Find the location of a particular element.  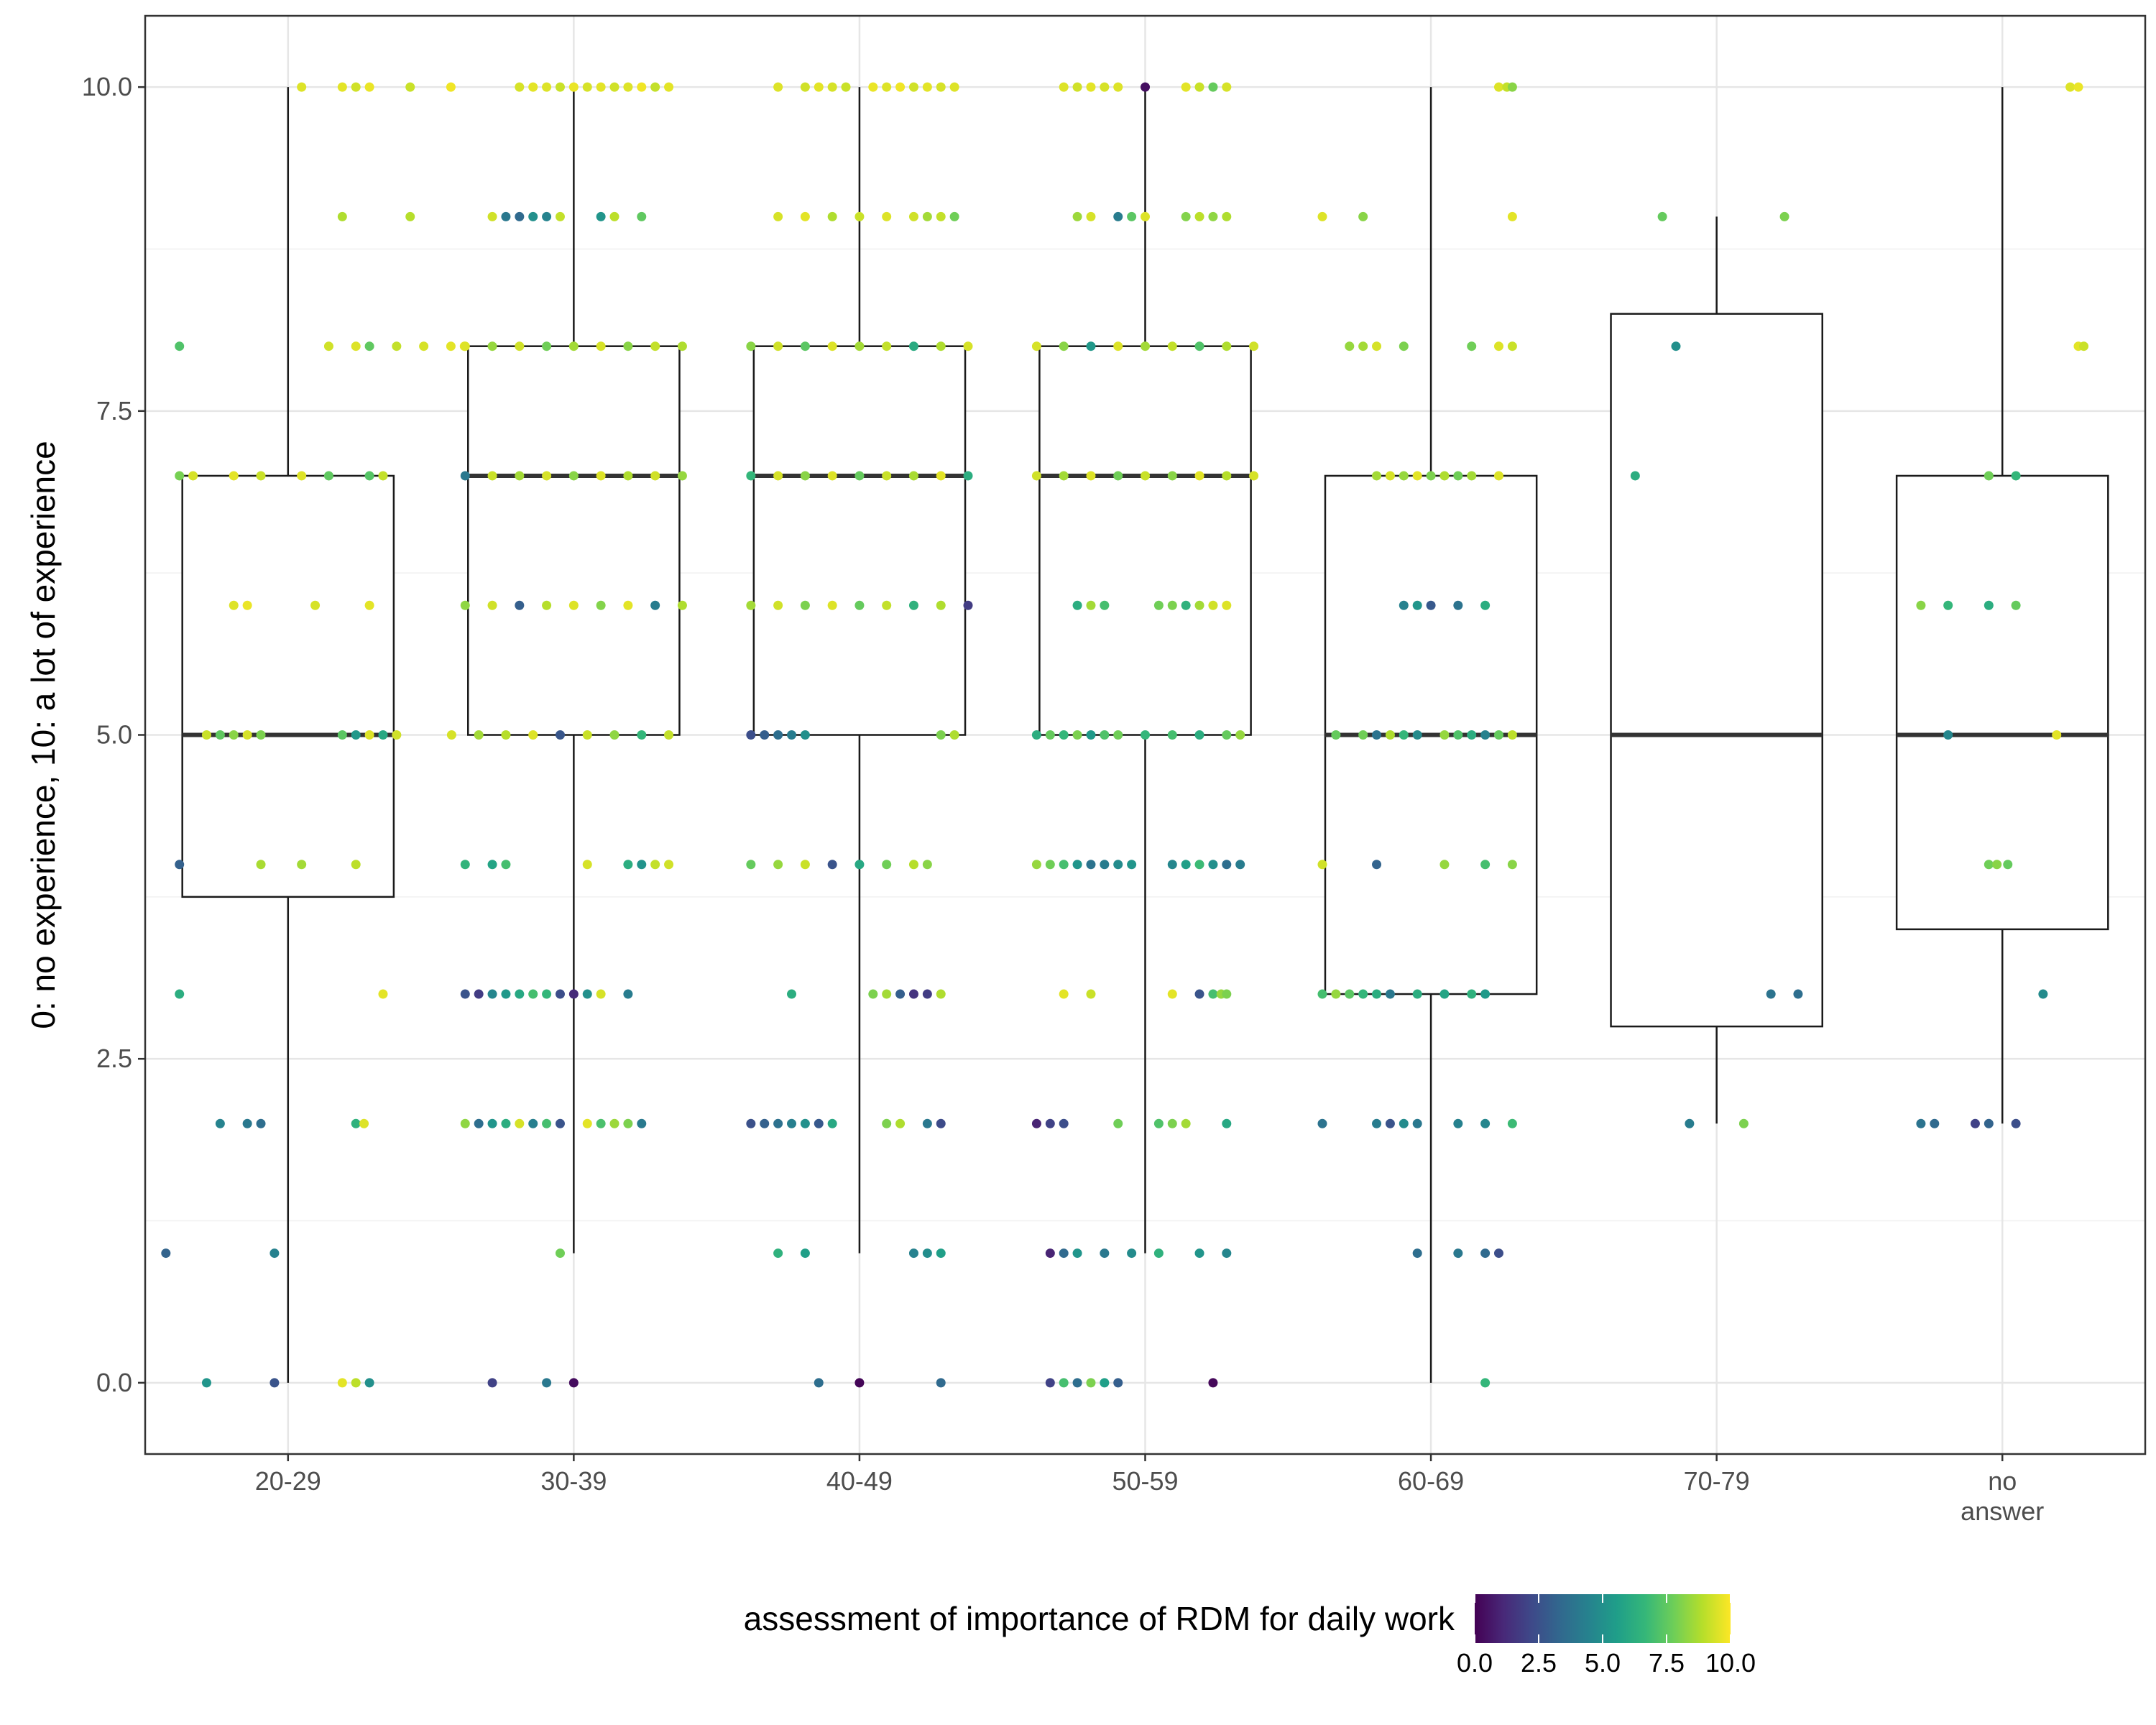

y-tick-label: 0.0 is located at coordinates (114, 1382).